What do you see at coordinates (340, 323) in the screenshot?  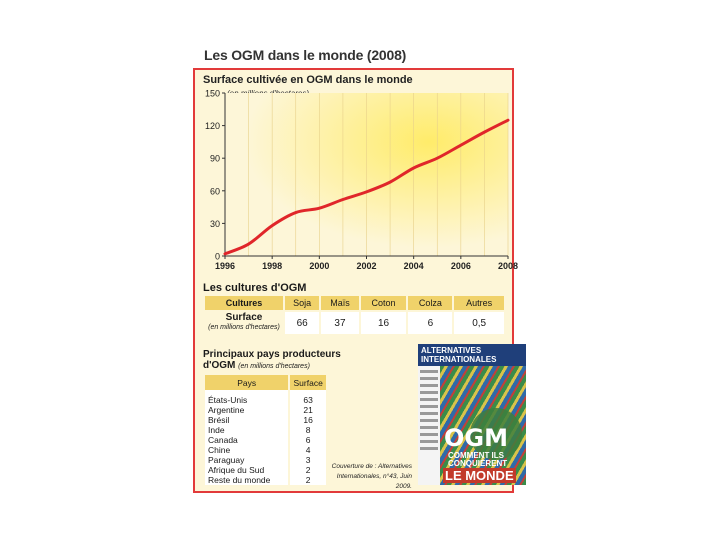 I see `crop-surface: 37` at bounding box center [340, 323].